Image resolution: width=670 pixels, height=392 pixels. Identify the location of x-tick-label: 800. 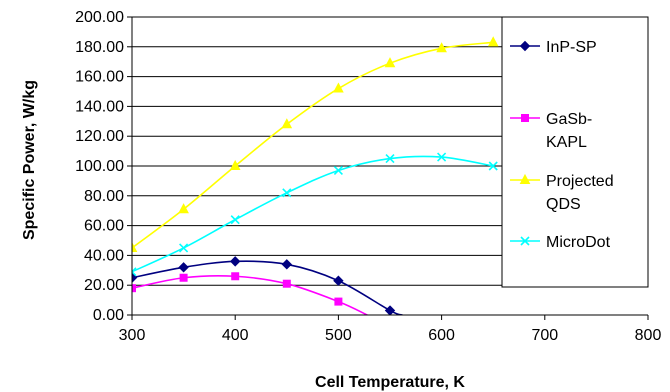
(648, 335).